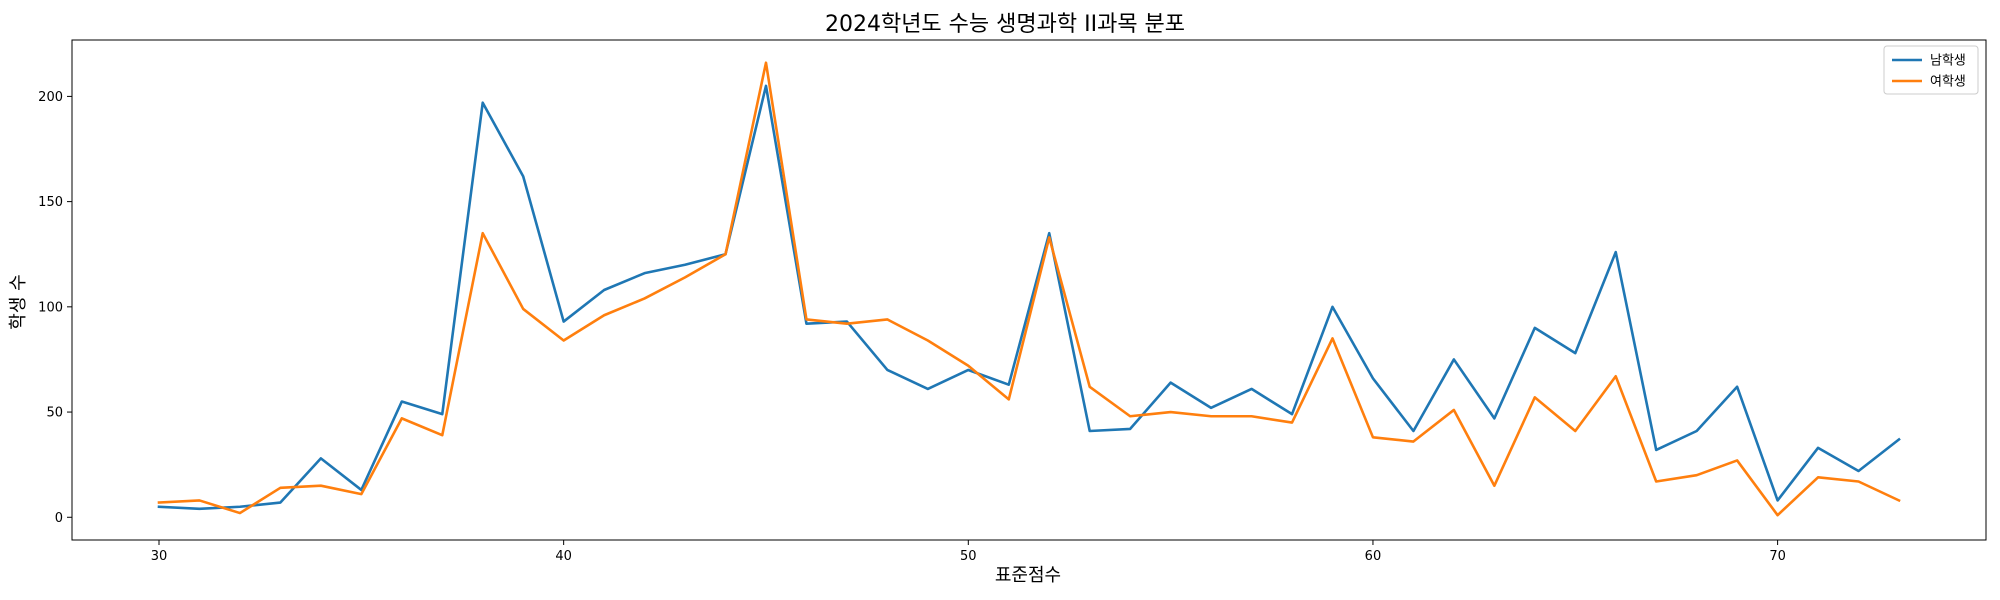  What do you see at coordinates (50, 307) in the screenshot?
I see `y-tick-label: 100` at bounding box center [50, 307].